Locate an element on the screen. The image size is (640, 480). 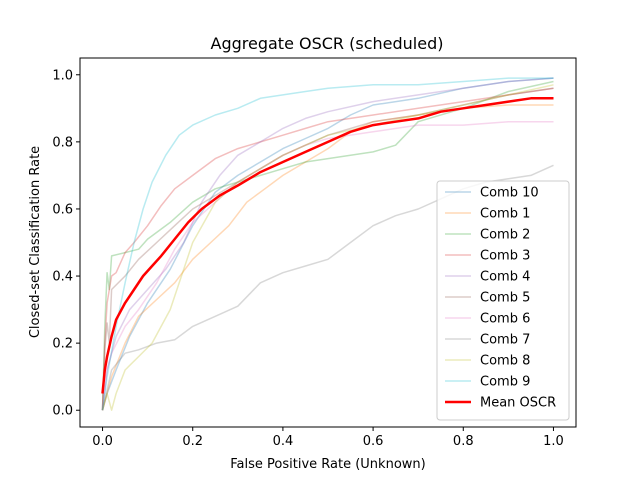
legend-label: Comb 9 is located at coordinates (505, 382).